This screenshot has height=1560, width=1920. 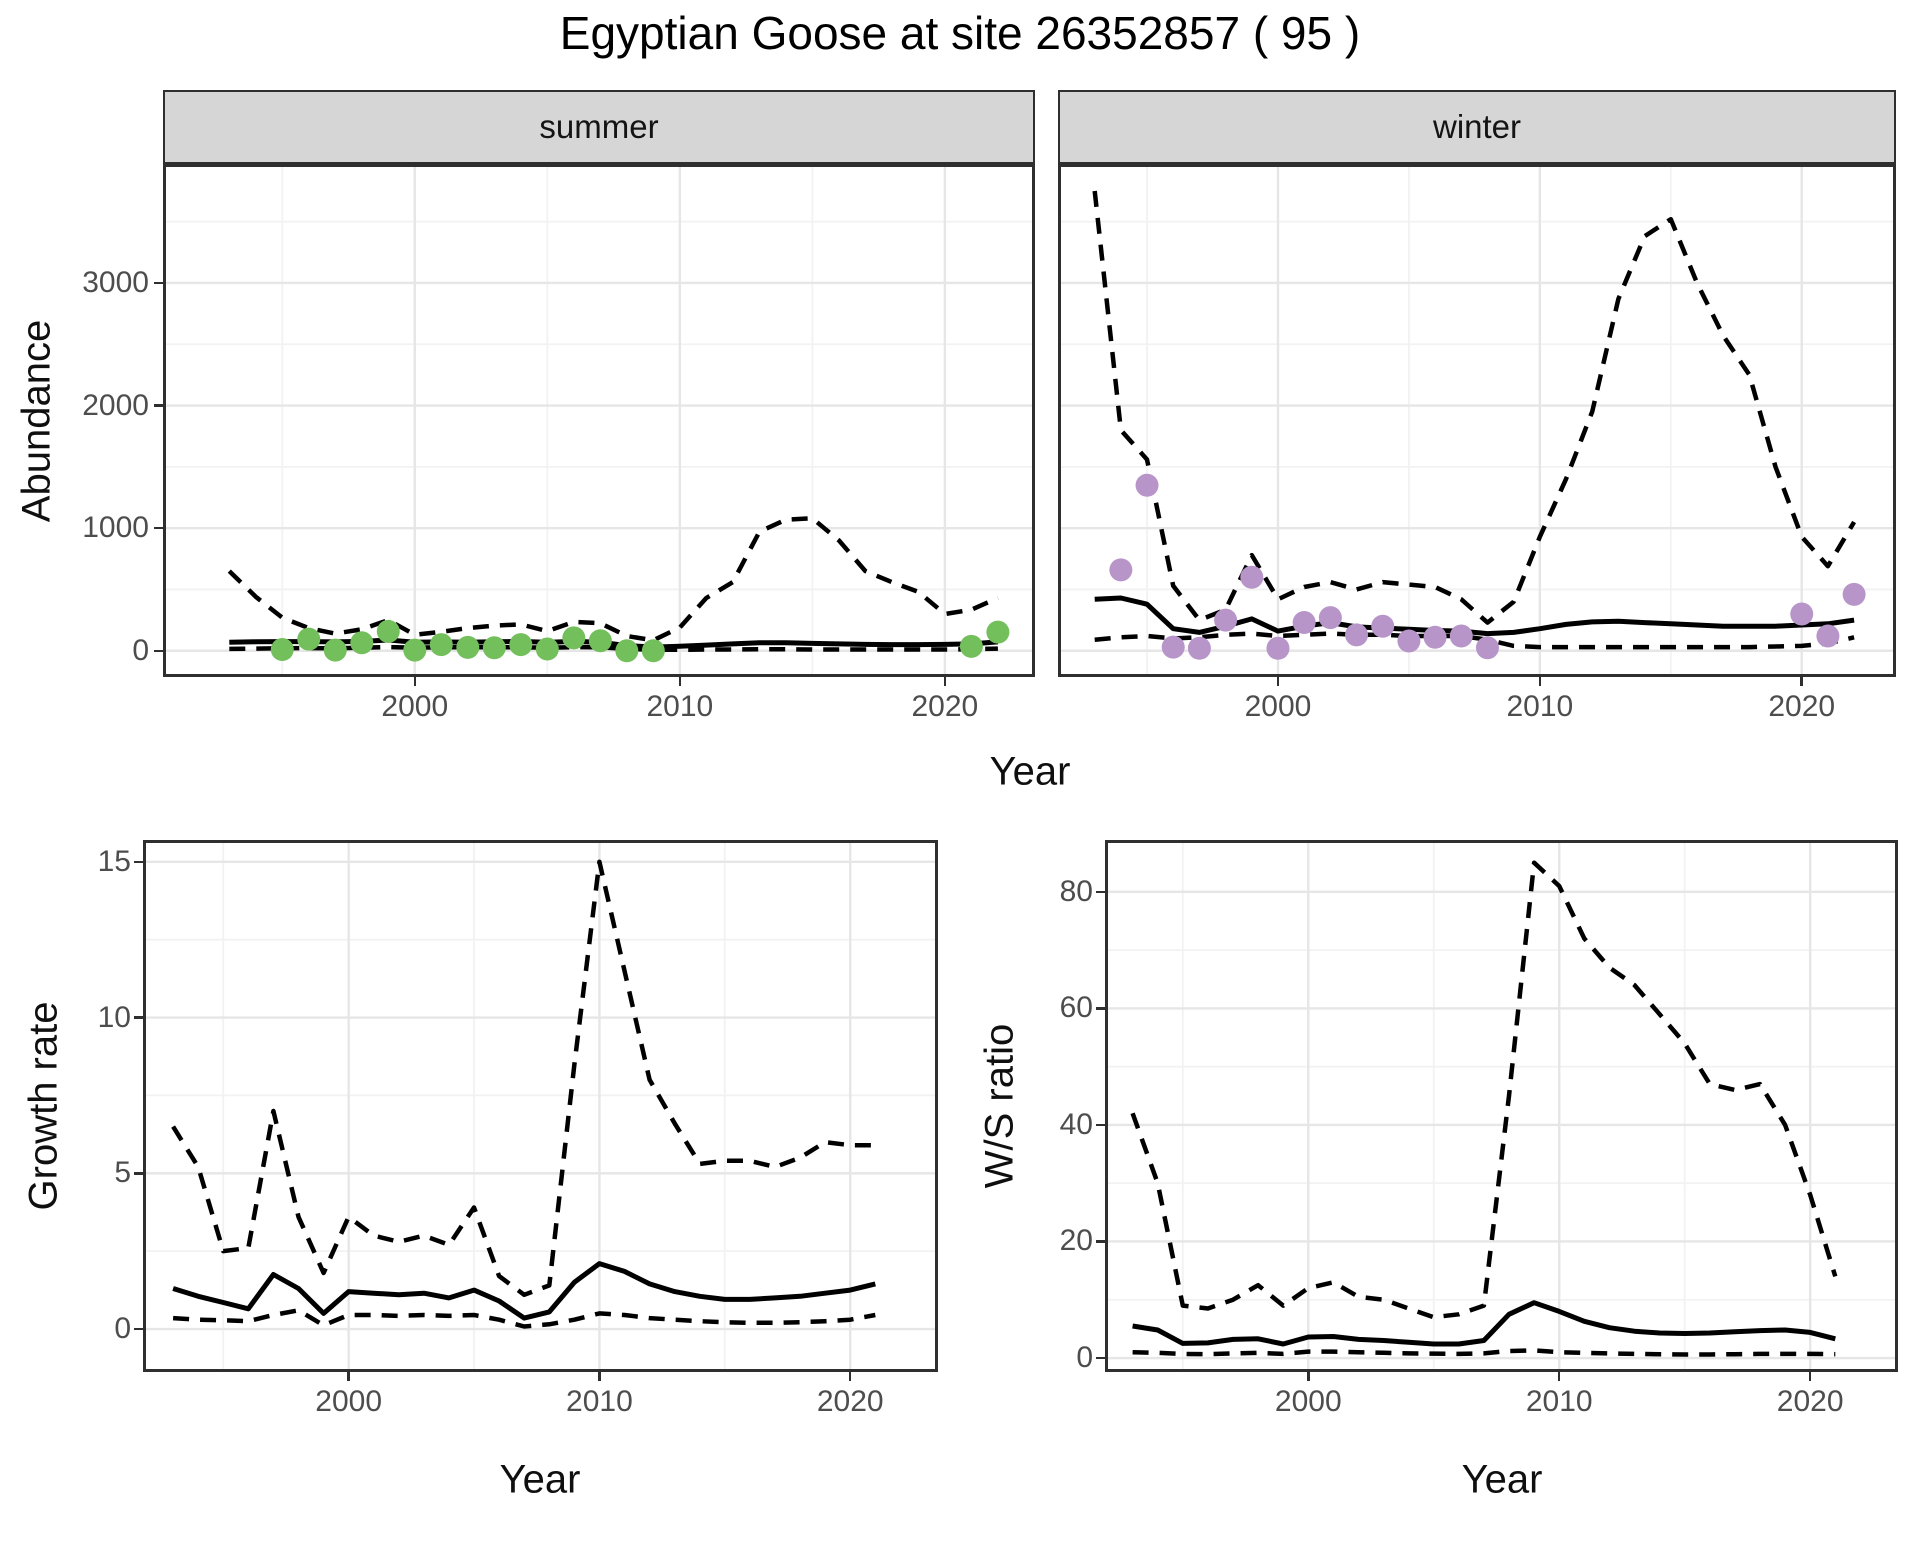 I want to click on y-tick-label: 1000, so click(x=115, y=528).